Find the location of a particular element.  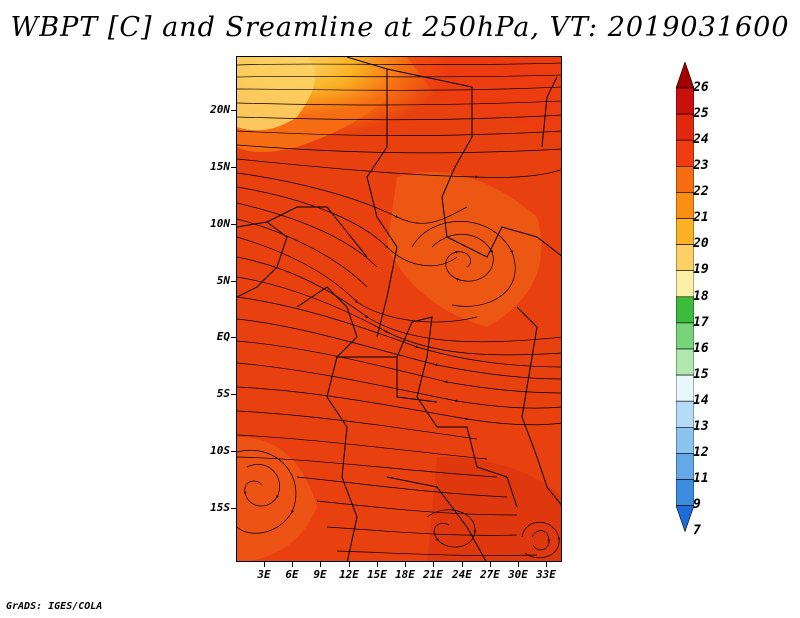

colorbar-label-14: 14 is located at coordinates (701, 400).